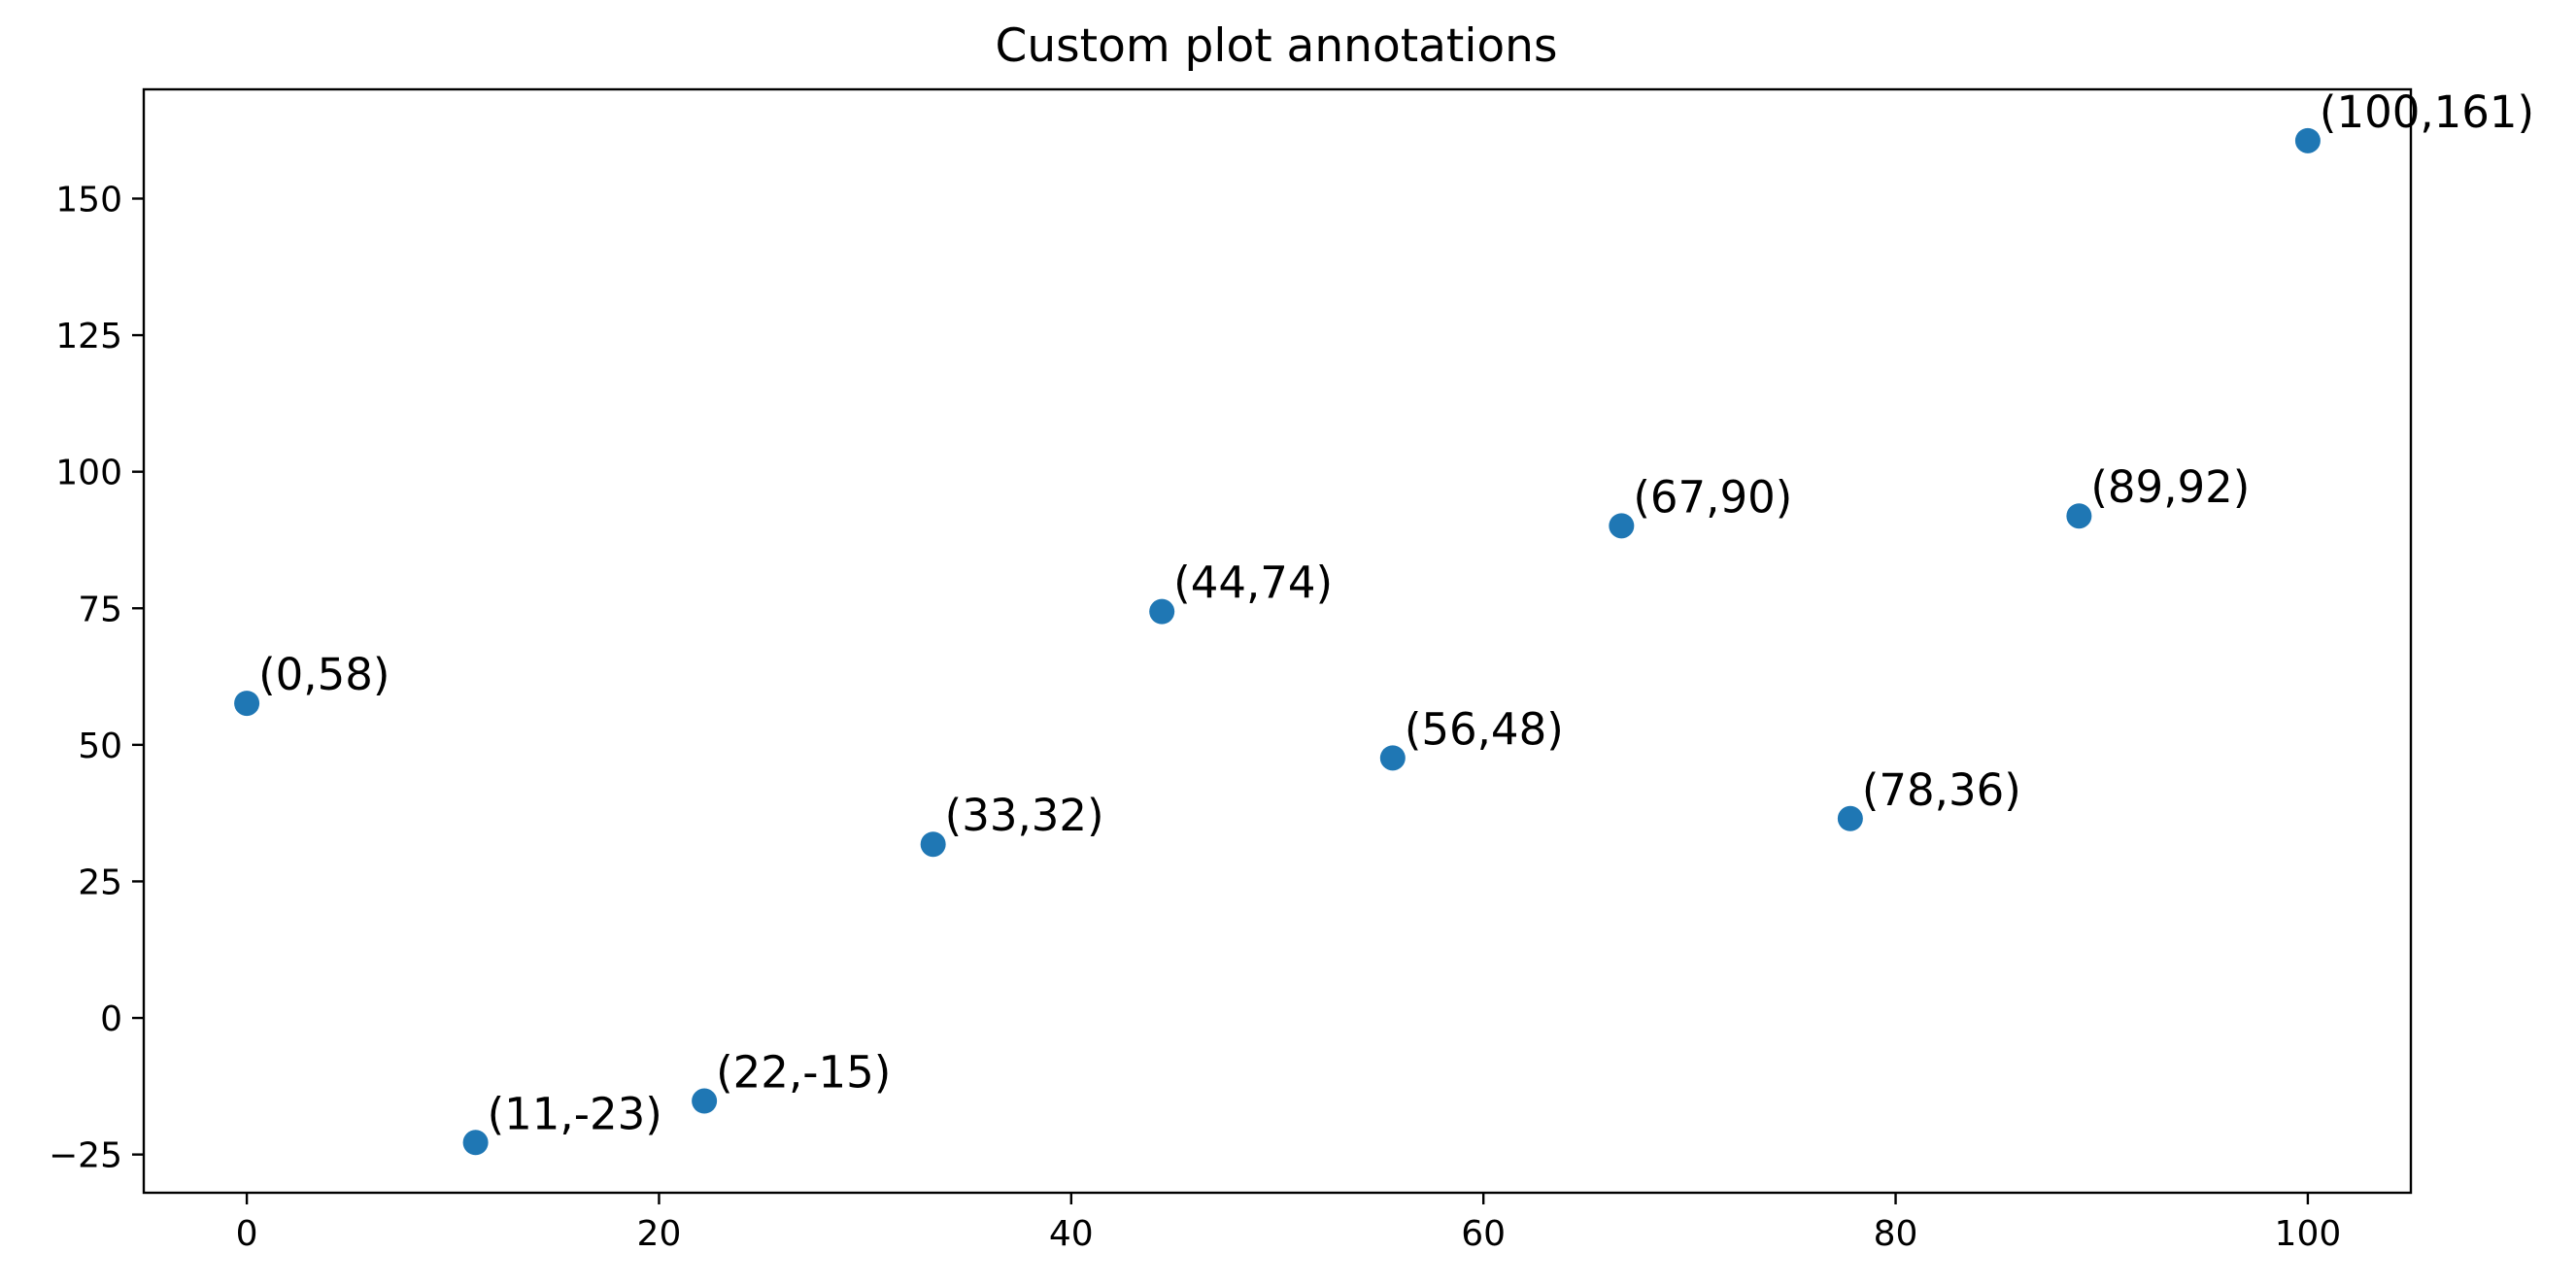  What do you see at coordinates (247, 1234) in the screenshot?
I see `x-tick-label: 0` at bounding box center [247, 1234].